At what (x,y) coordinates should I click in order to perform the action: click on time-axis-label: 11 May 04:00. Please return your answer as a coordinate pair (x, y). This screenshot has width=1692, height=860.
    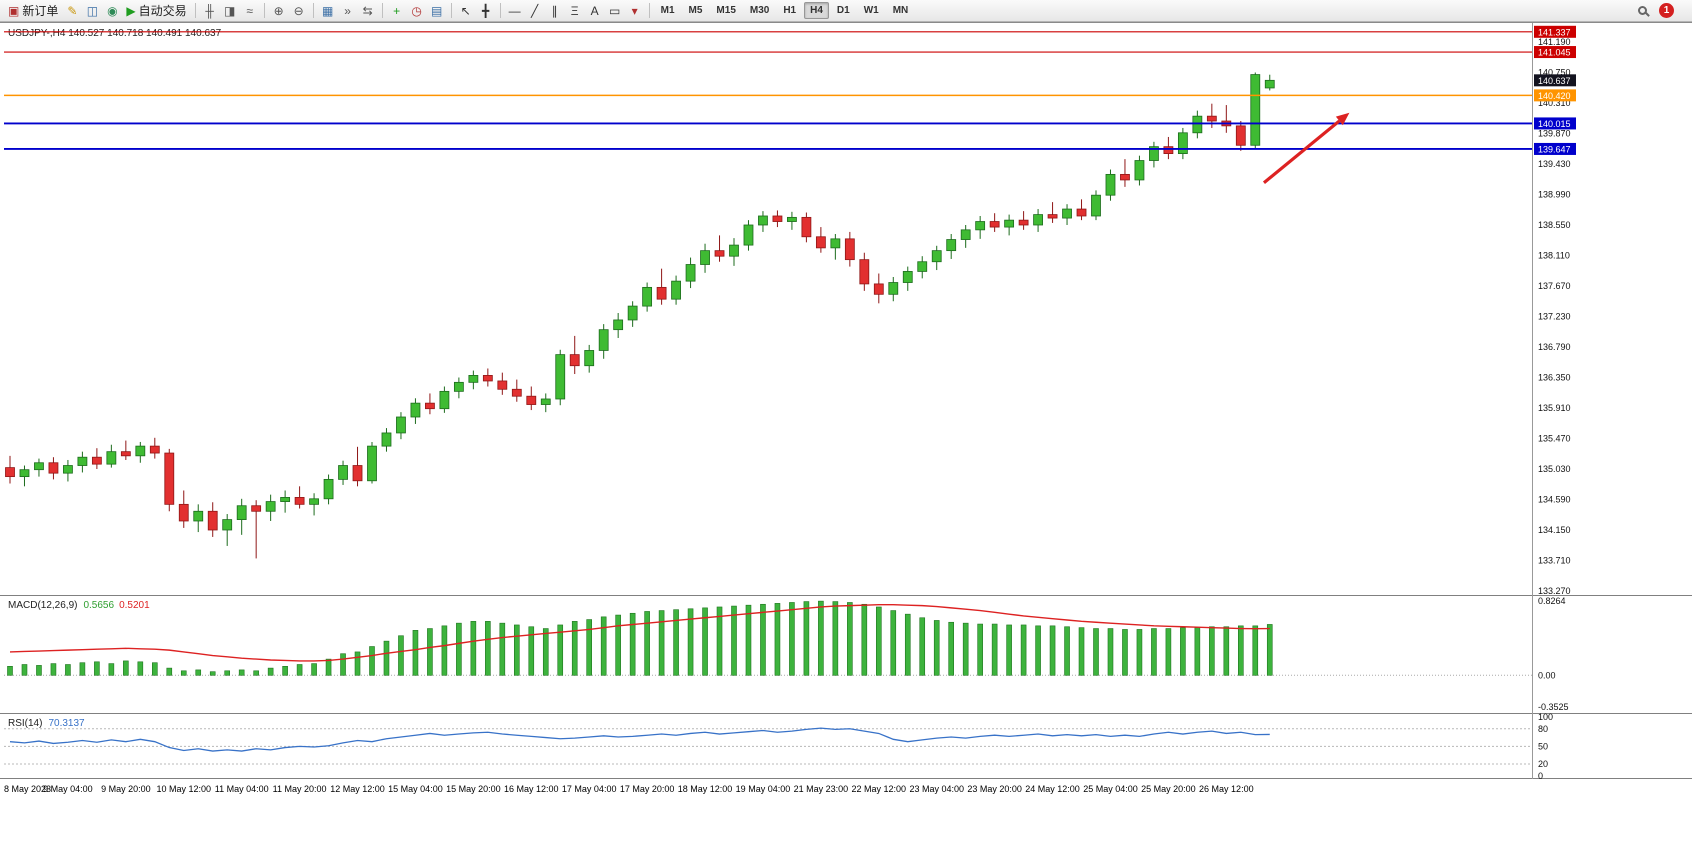
    Looking at the image, I should click on (241, 789).